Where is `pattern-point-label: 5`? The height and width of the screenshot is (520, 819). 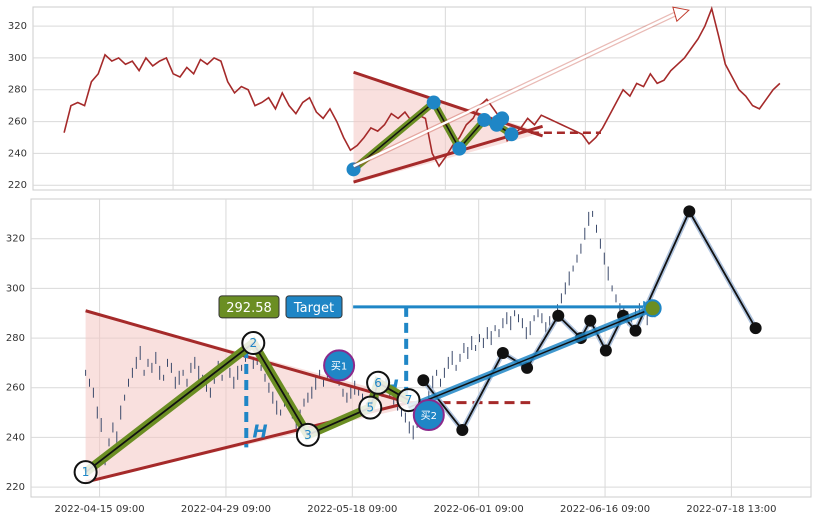
pattern-point-label: 5 is located at coordinates (370, 408).